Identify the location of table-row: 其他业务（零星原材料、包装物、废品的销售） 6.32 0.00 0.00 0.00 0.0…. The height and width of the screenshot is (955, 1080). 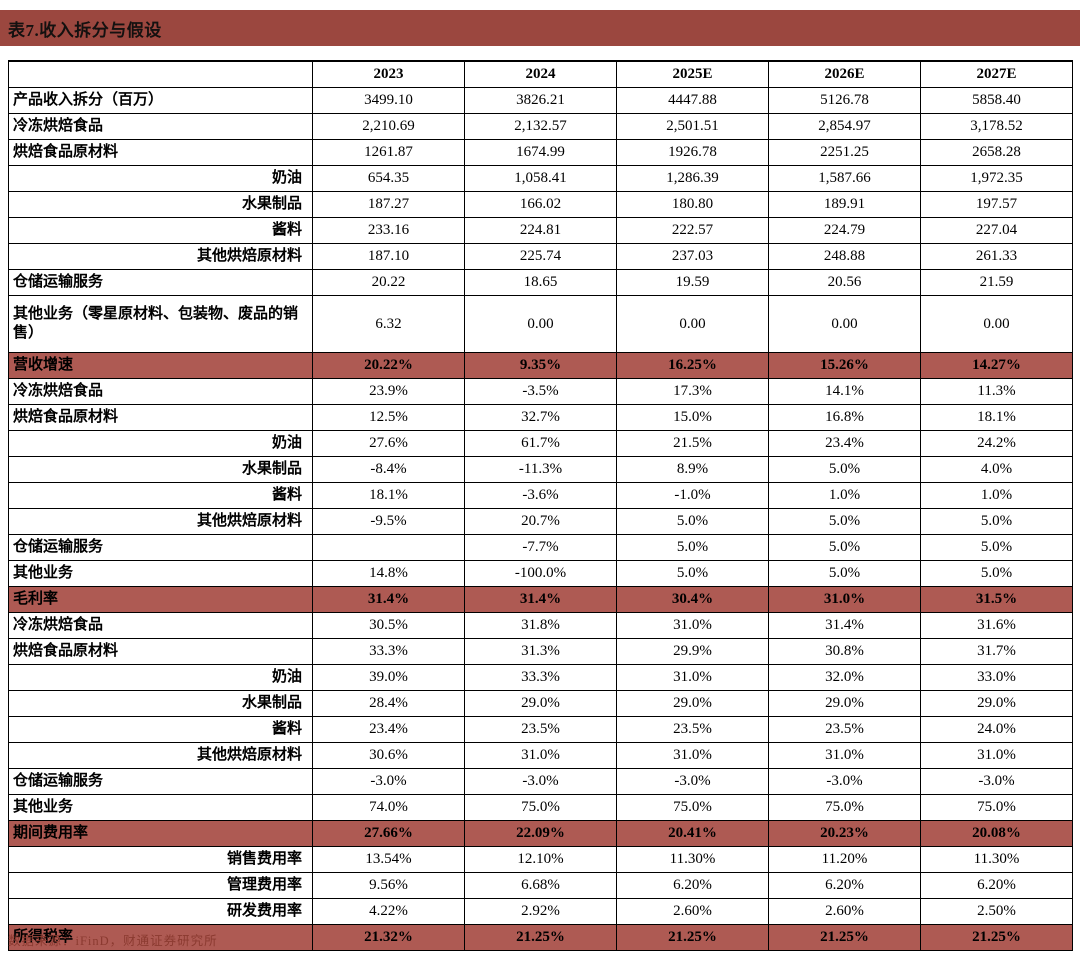
(540, 324).